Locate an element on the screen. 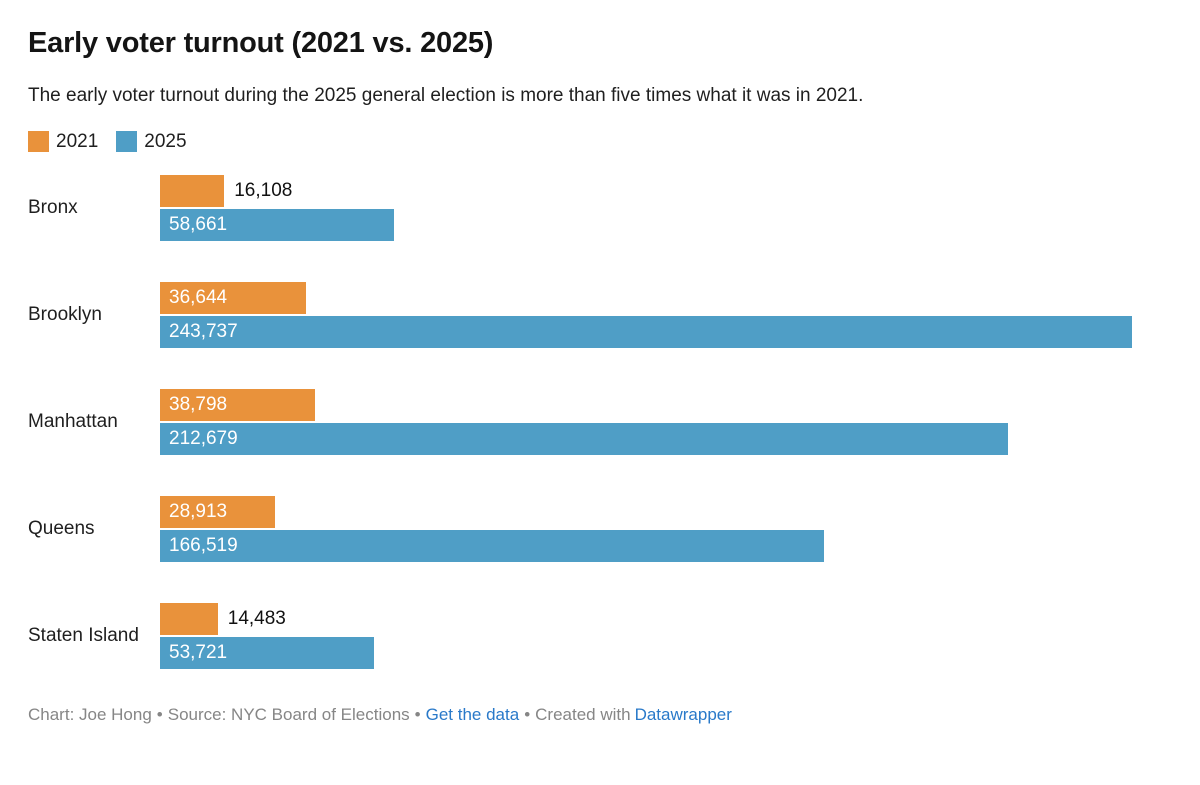  legend: 2021 2025 is located at coordinates (600, 142).